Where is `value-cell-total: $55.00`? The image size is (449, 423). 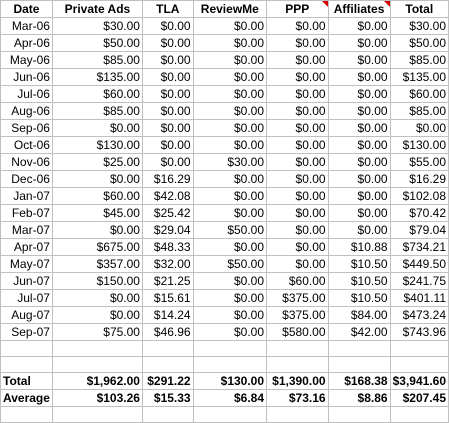 value-cell-total: $55.00 is located at coordinates (419, 162).